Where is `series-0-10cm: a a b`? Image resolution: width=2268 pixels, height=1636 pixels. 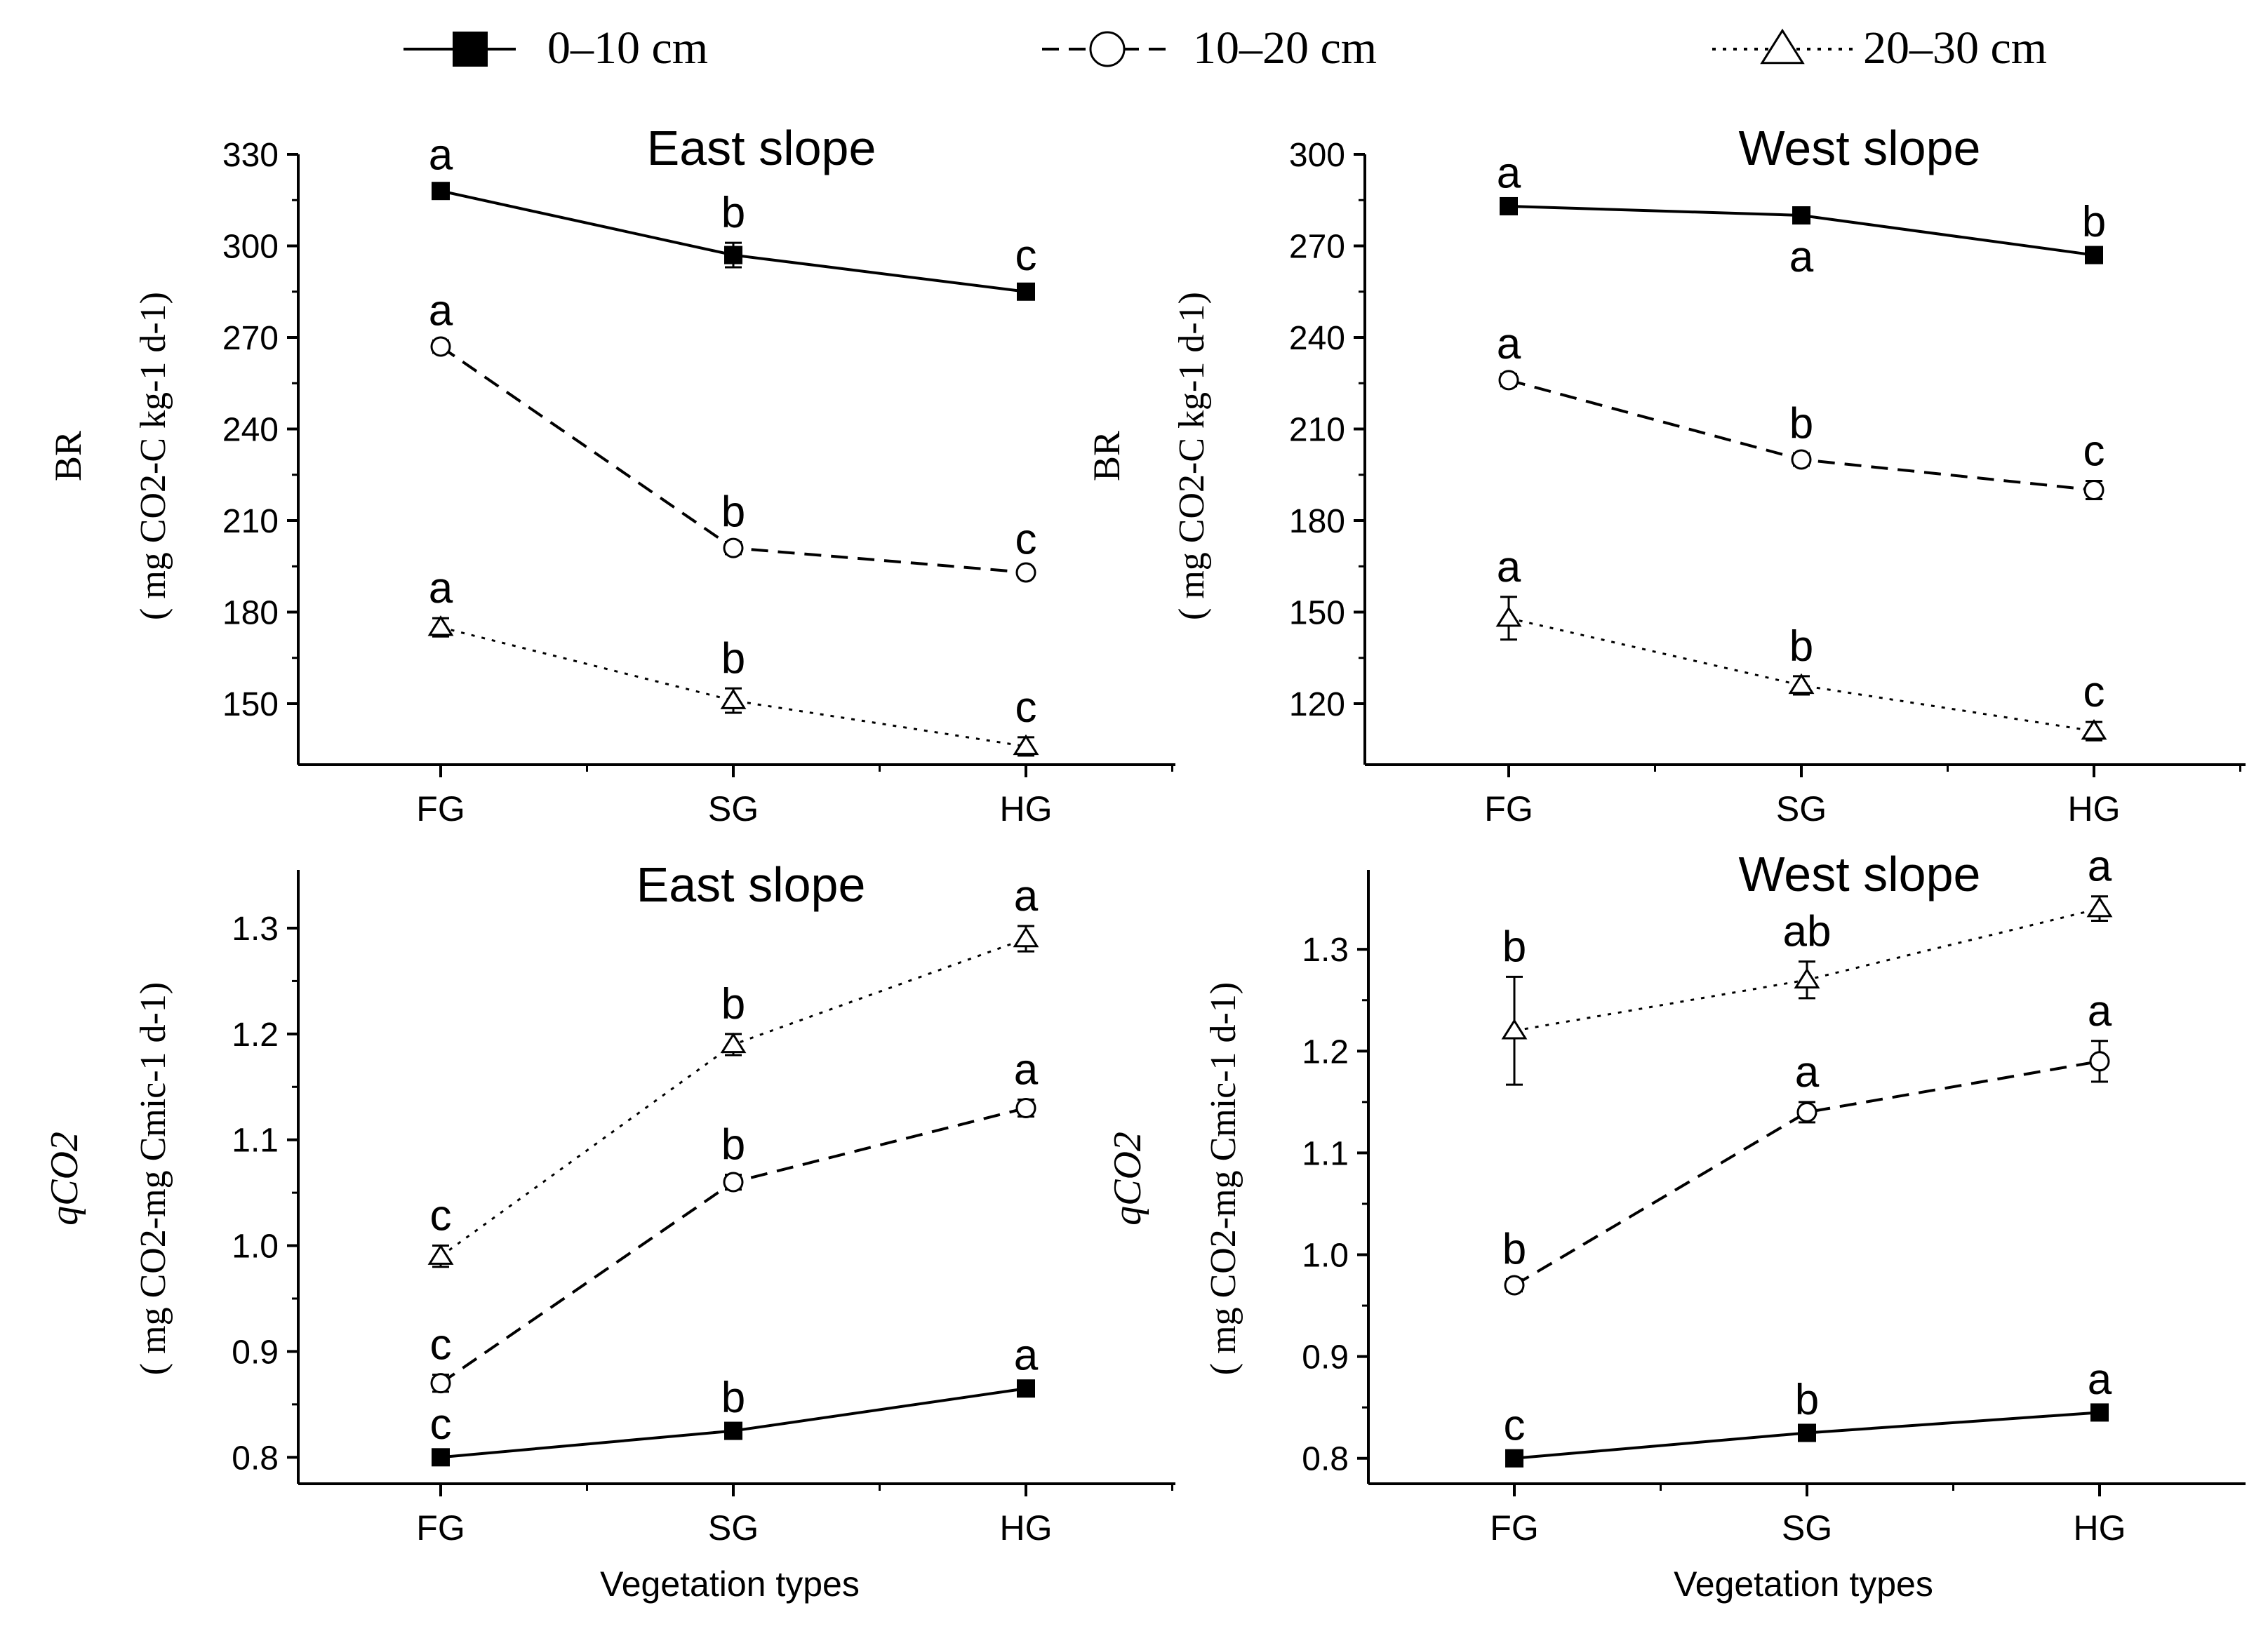
series-0-10cm: a a b is located at coordinates (1801, 215).